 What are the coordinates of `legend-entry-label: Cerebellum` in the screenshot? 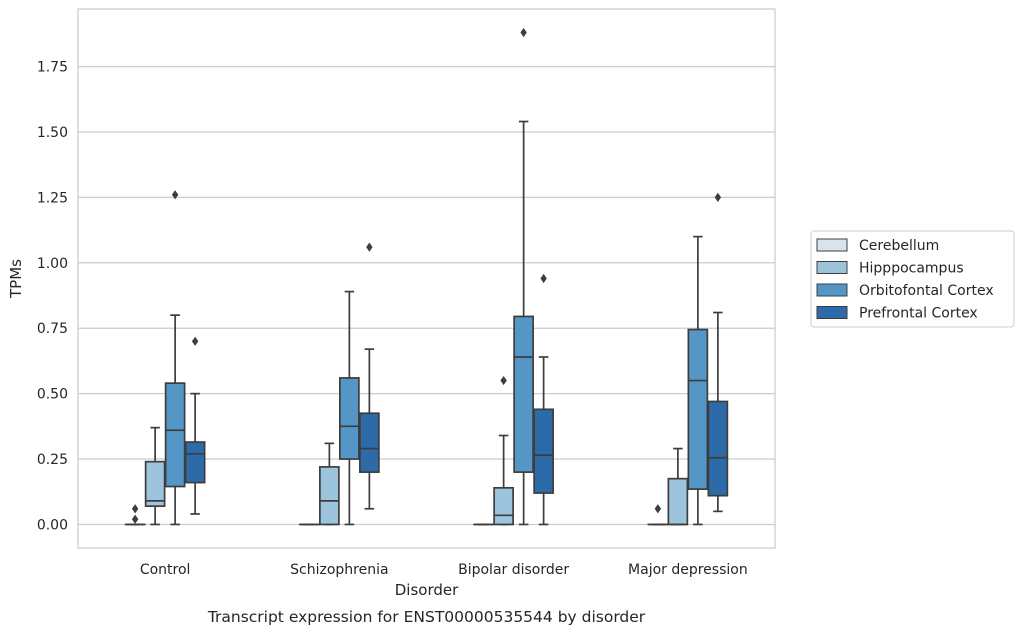 It's located at (899, 246).